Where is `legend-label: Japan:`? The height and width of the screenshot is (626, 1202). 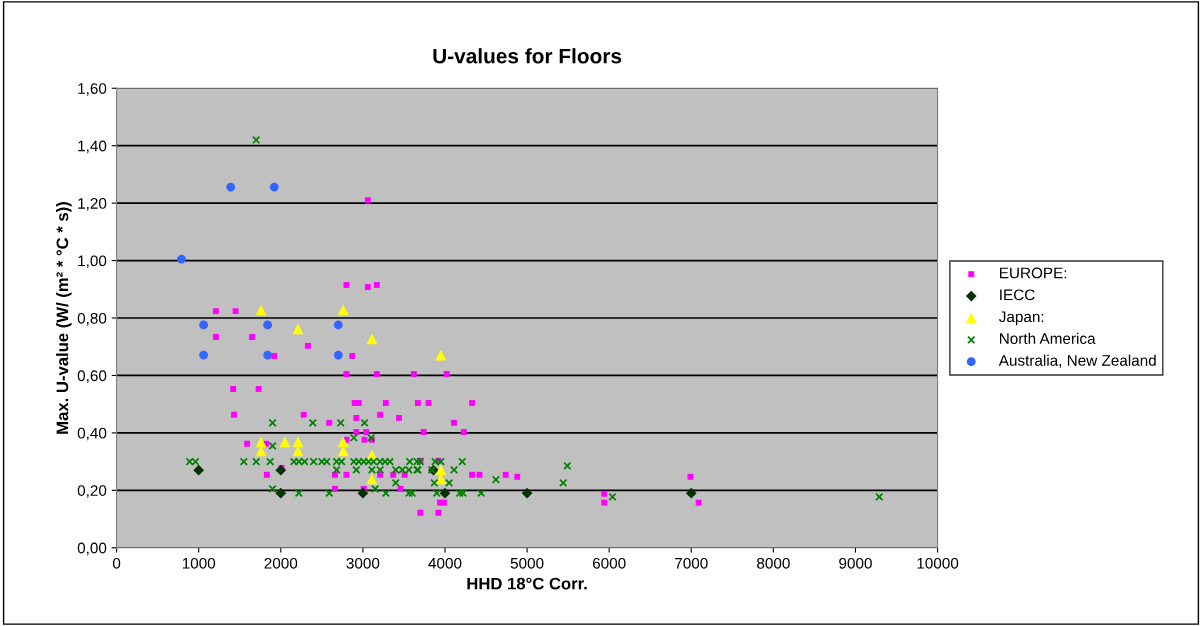 legend-label: Japan: is located at coordinates (1021, 318).